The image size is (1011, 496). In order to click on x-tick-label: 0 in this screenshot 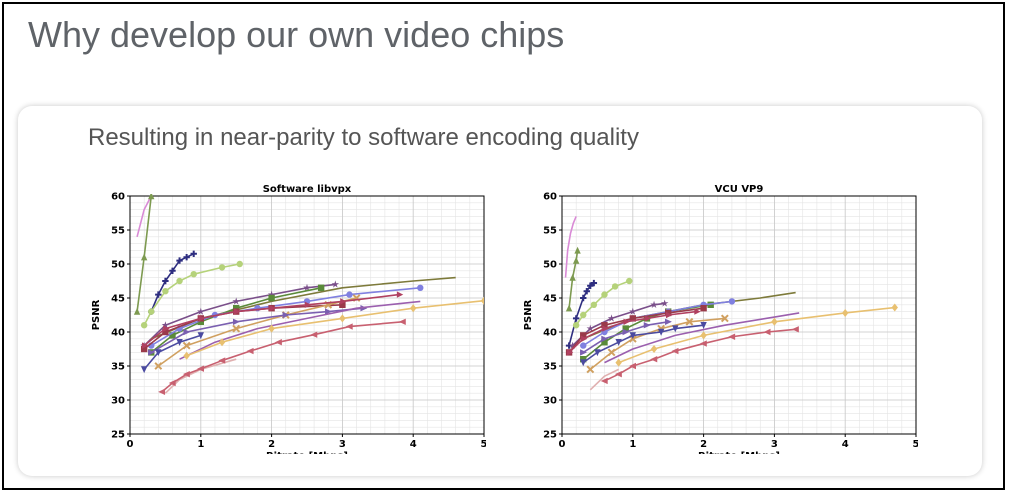, I will do `click(130, 444)`.